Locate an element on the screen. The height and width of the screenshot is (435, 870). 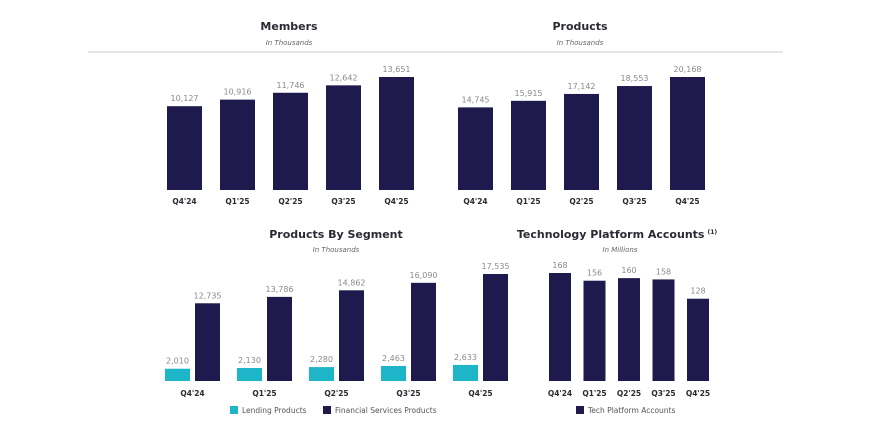
segment-subtitle: In Thousands is located at coordinates (336, 250).